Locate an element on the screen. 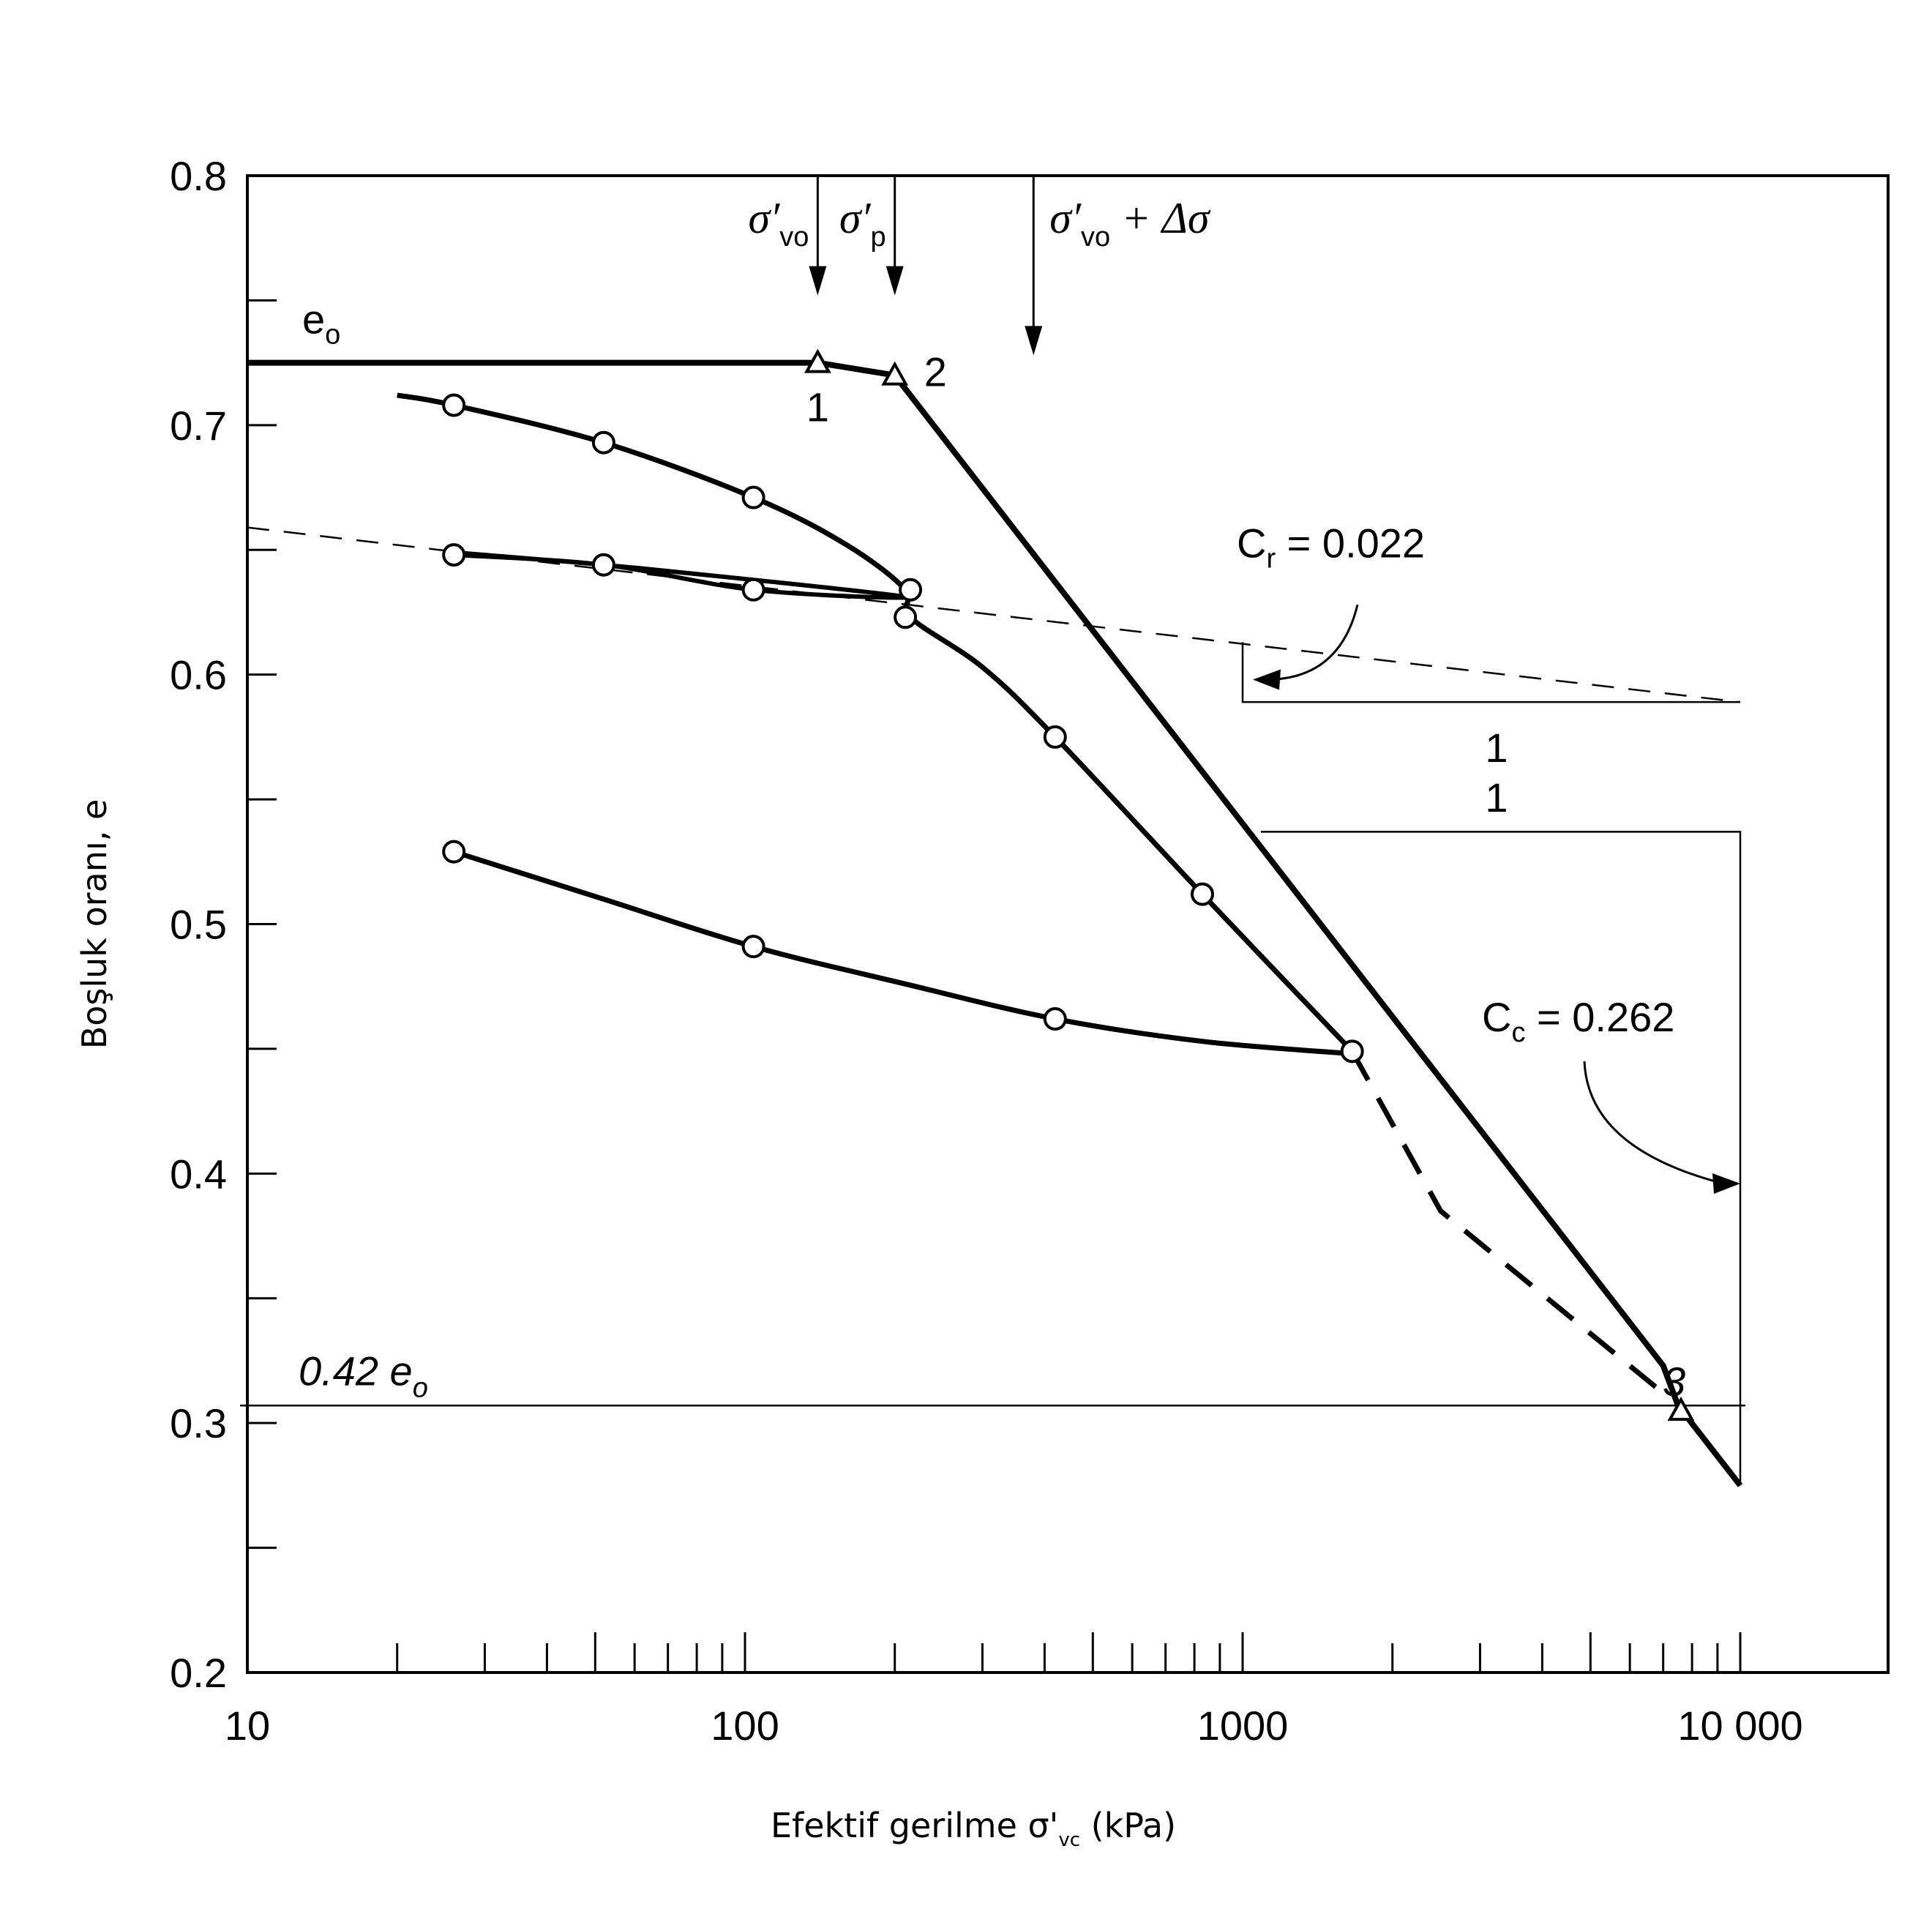 The width and height of the screenshot is (1932, 1906). series-line-rebound-curve is located at coordinates (902, 953).